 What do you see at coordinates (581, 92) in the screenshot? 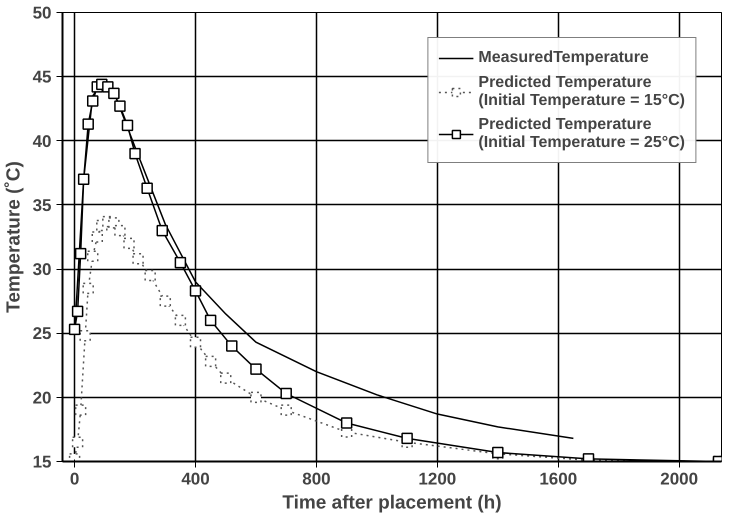
I see `legend-label: Predicted Temperature (Initial Temperature = 15°C)` at bounding box center [581, 92].